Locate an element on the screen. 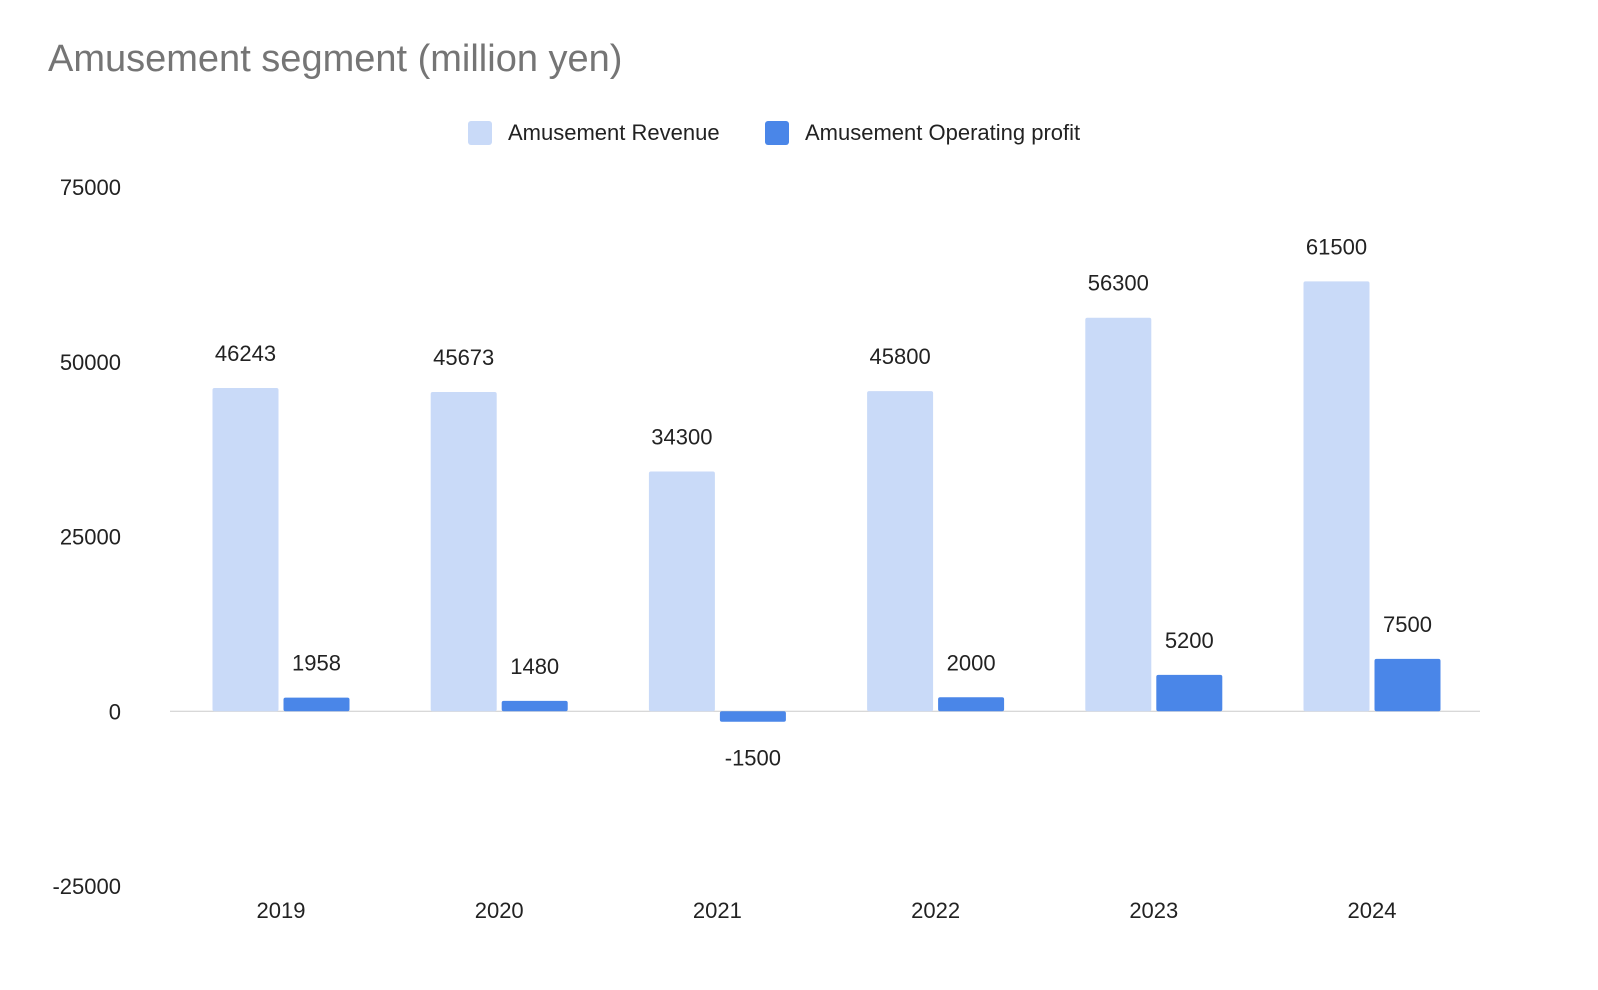 Image resolution: width=1598 pixels, height=990 pixels. data-label-revenue: 56300 is located at coordinates (1118, 283).